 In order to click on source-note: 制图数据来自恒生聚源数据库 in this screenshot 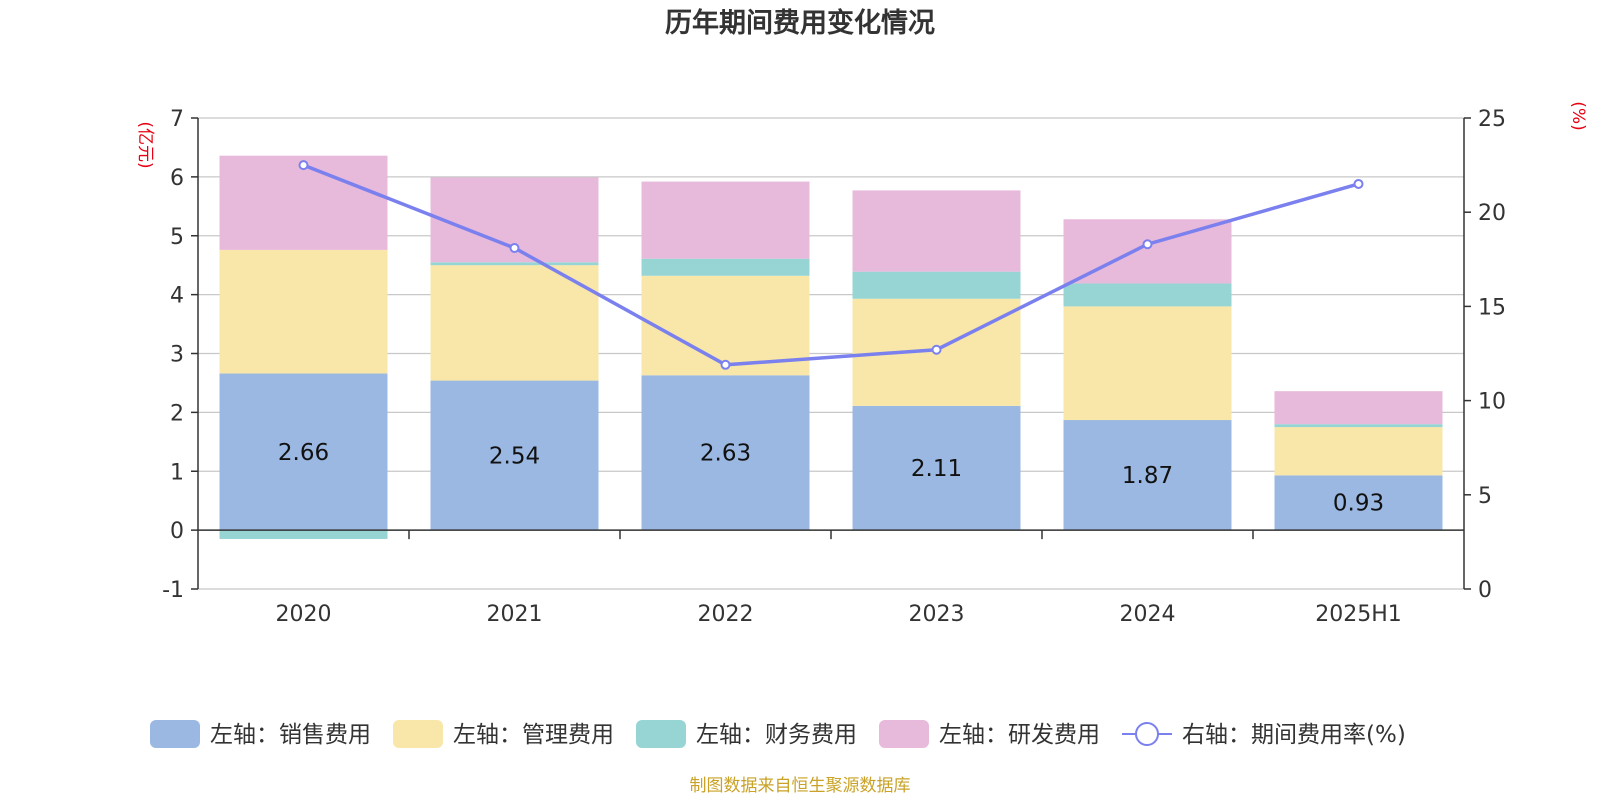, I will do `click(800, 786)`.